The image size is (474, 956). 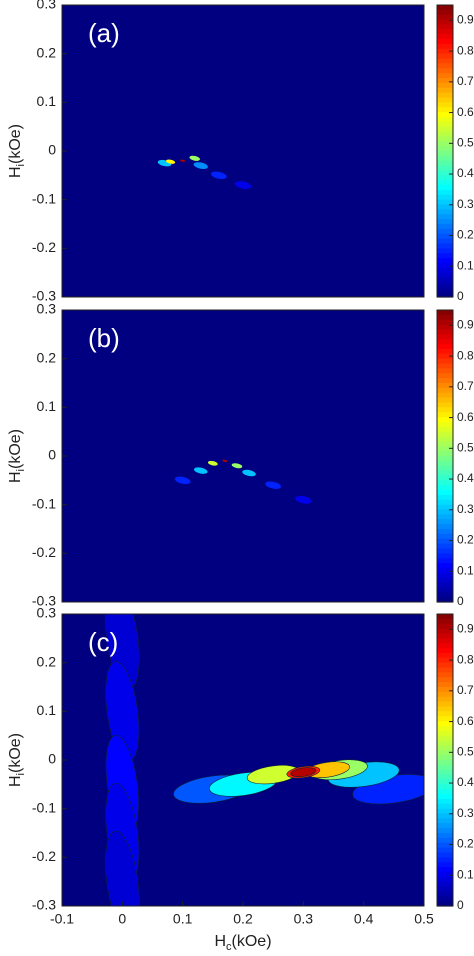 What do you see at coordinates (465, 509) in the screenshot?
I see `colorbar-tick-label: 0.3` at bounding box center [465, 509].